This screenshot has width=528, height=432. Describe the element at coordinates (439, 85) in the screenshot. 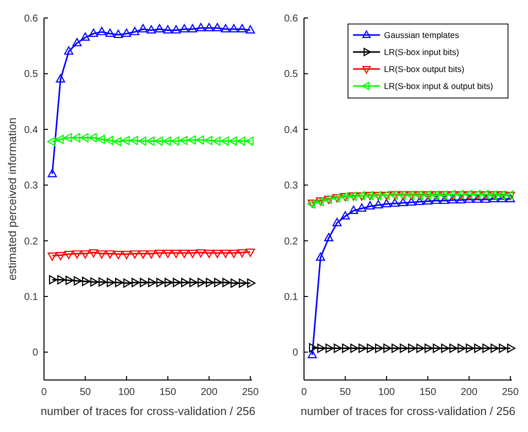

I see `legend-label: LR(S-box input & output bits)` at that location.